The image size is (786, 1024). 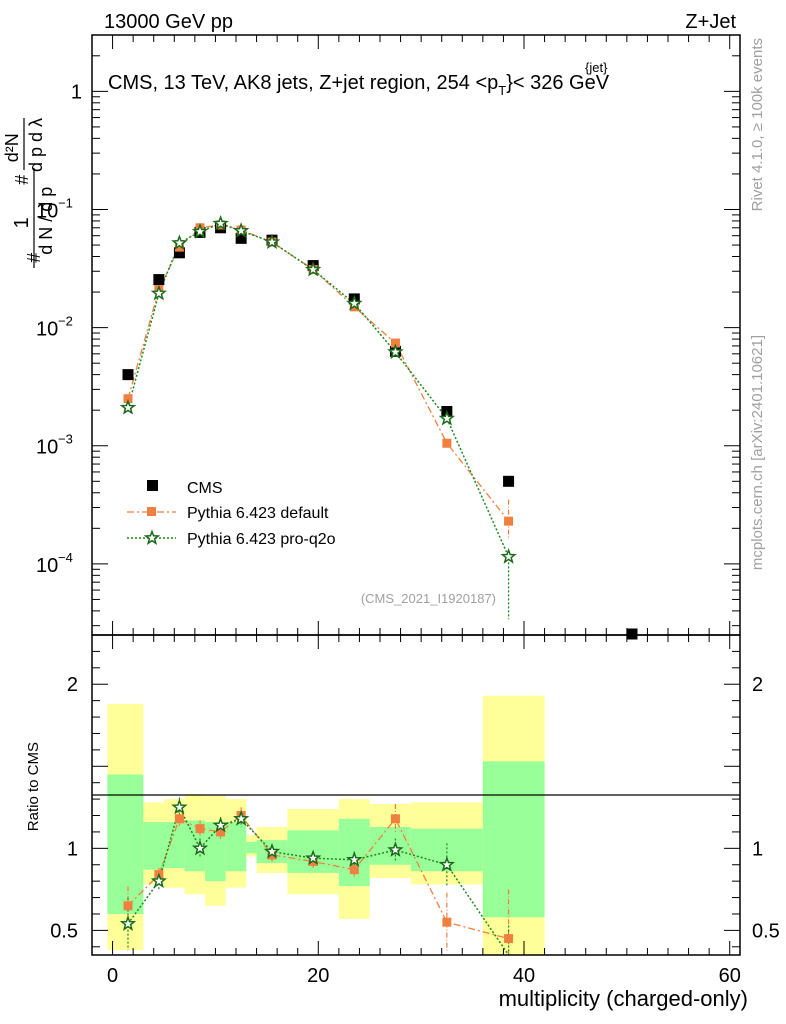 What do you see at coordinates (766, 931) in the screenshot?
I see `ratio-y-tick-label-right: 0.5` at bounding box center [766, 931].